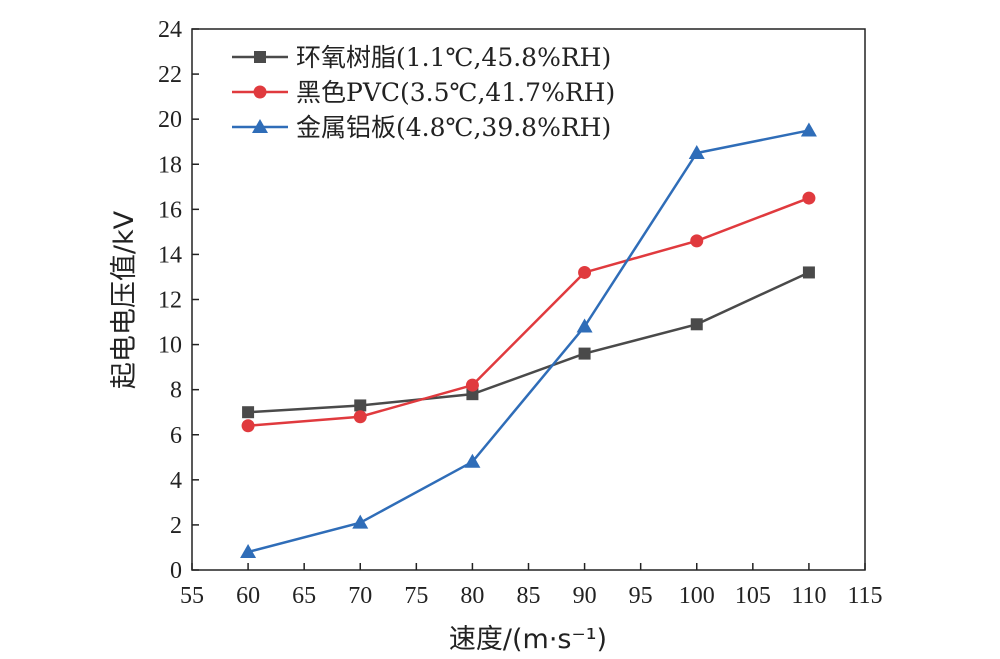  What do you see at coordinates (697, 596) in the screenshot?
I see `x-tick-label: 100` at bounding box center [697, 596].